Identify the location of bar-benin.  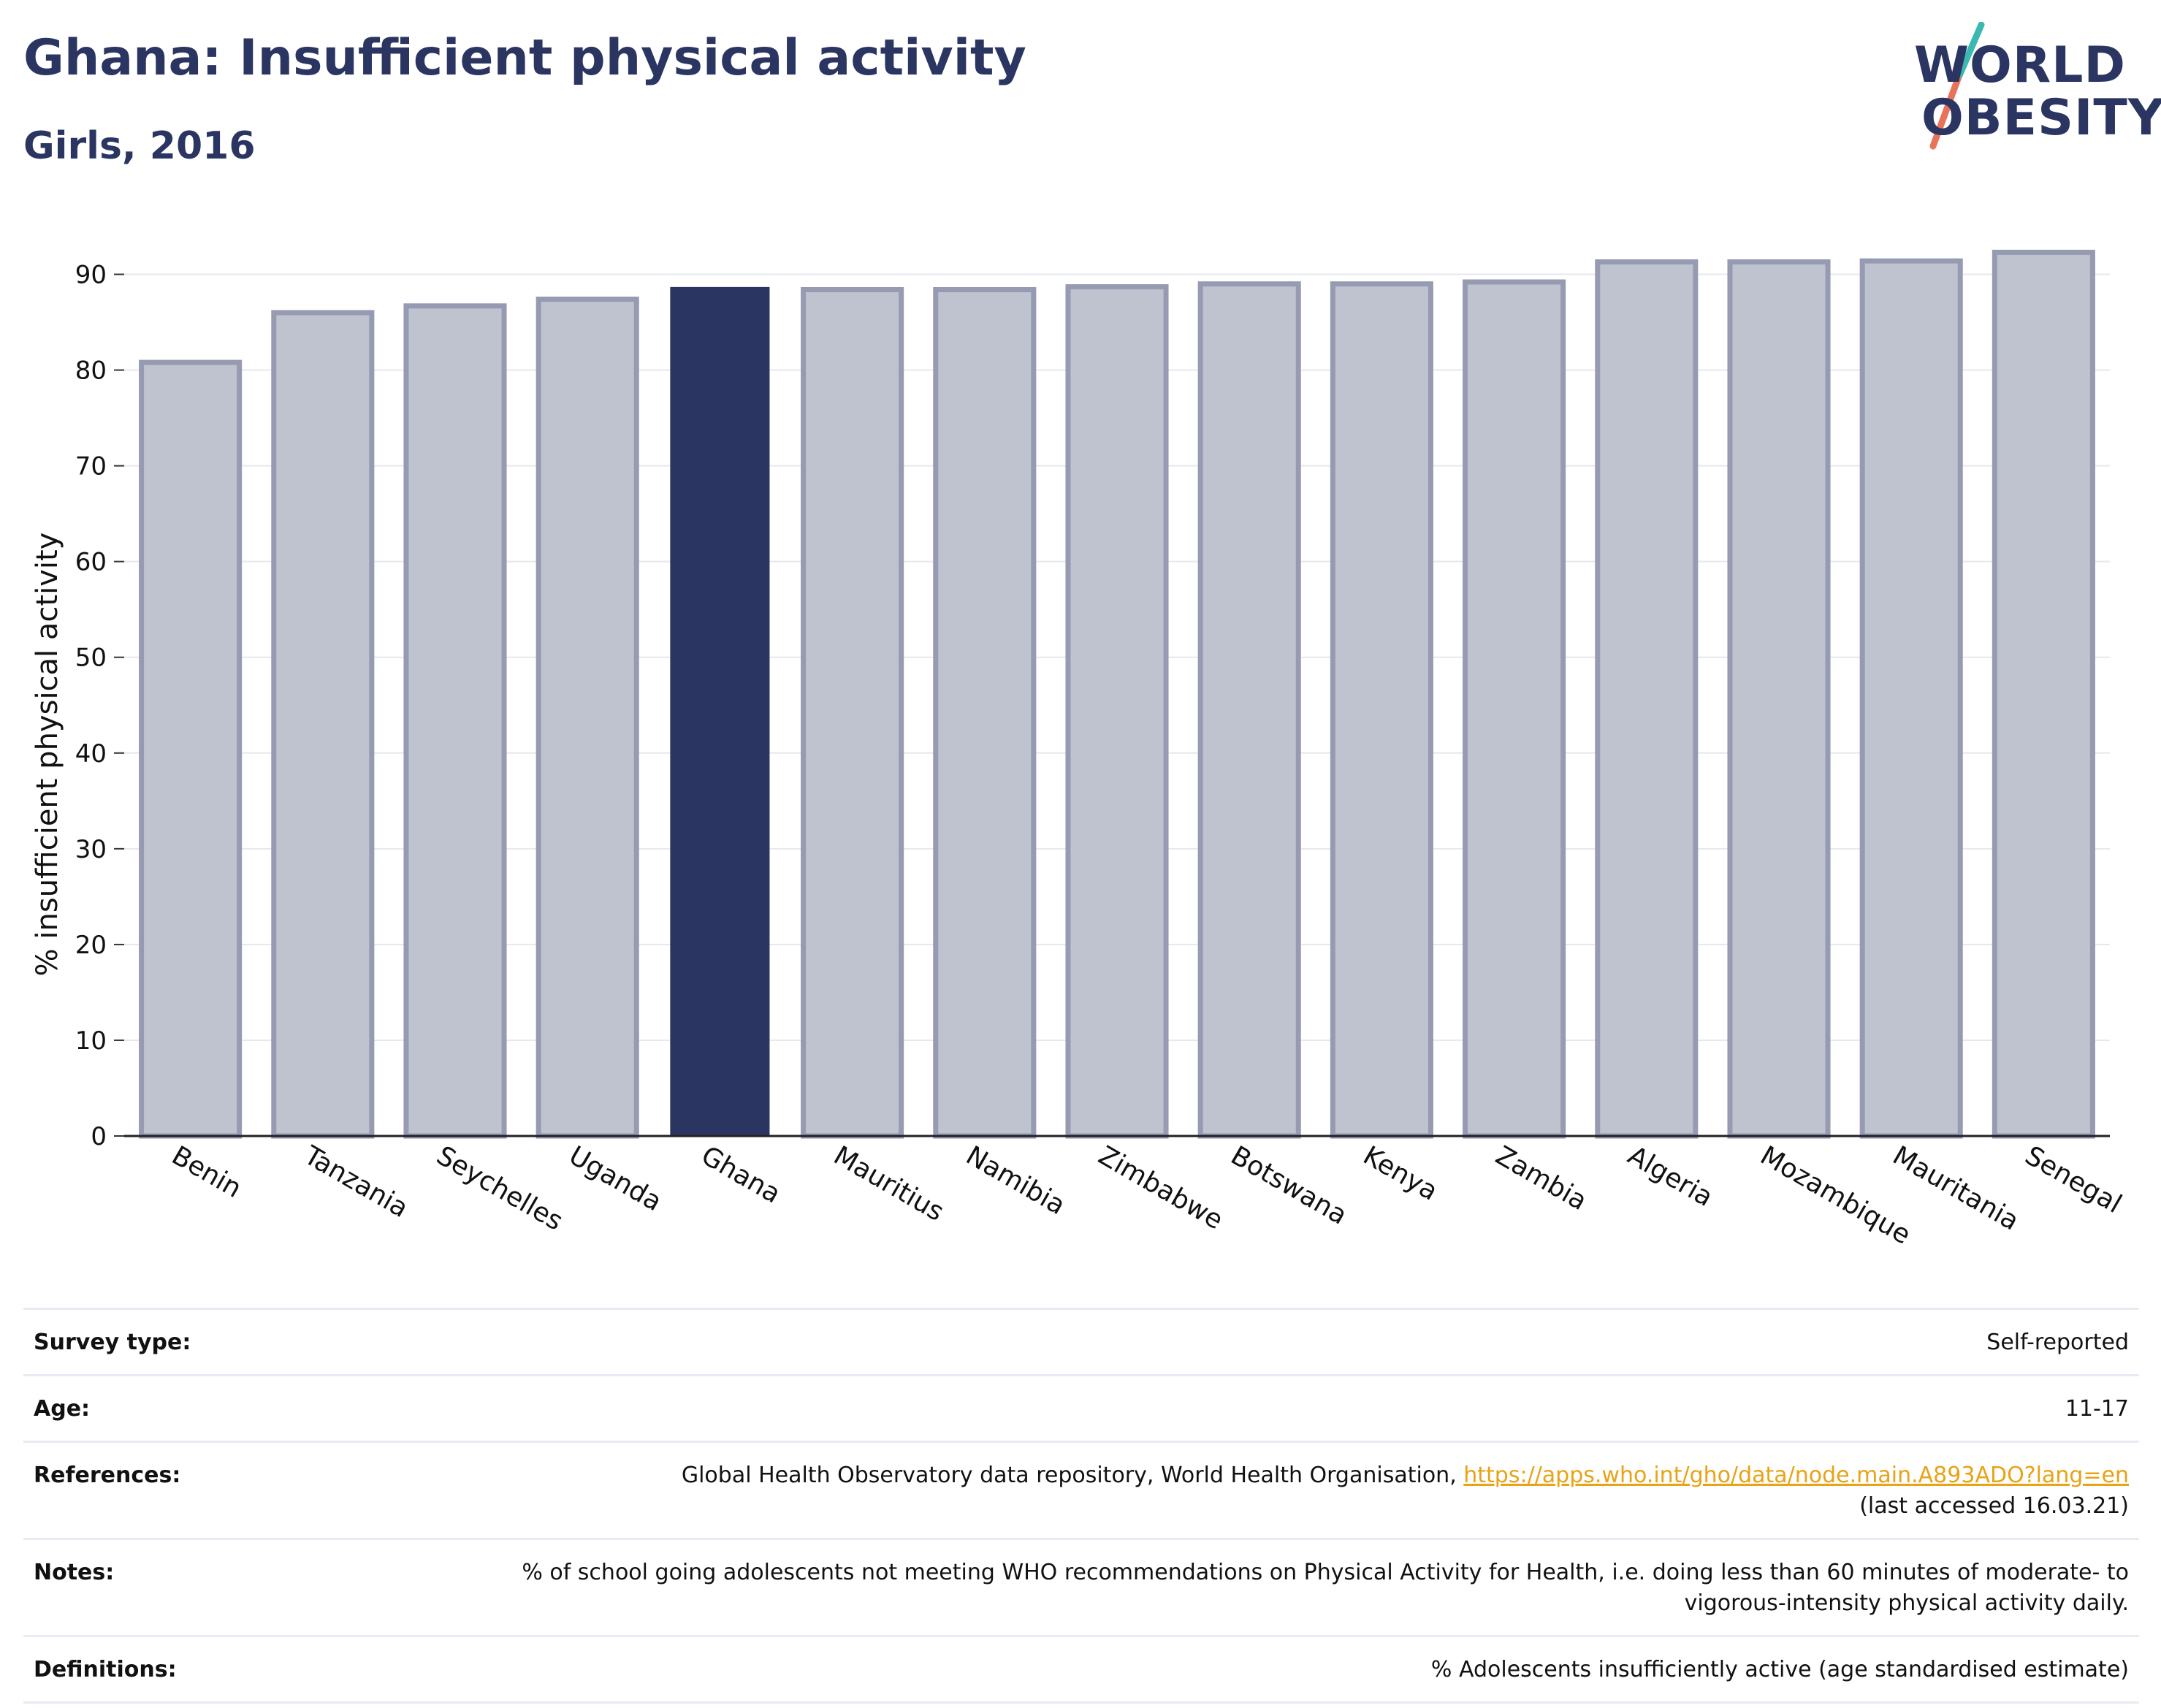
(191, 749).